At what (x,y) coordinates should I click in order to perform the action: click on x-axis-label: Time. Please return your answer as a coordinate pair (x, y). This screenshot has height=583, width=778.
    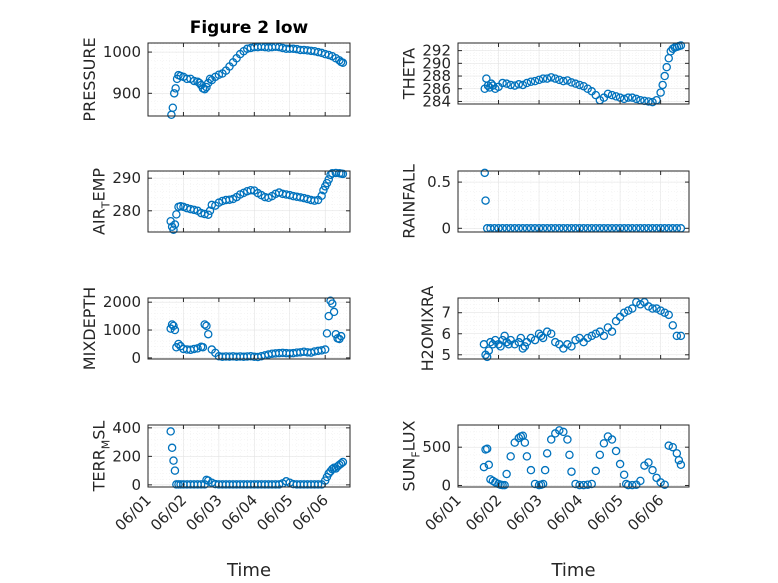
    Looking at the image, I should click on (248, 570).